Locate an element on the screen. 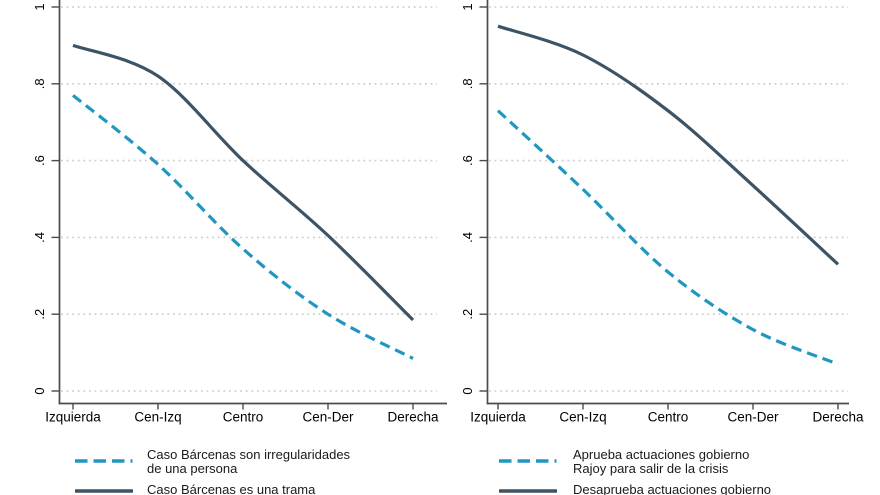  legend-label-clipped: Caso Bárcenas es una trama is located at coordinates (231, 489).